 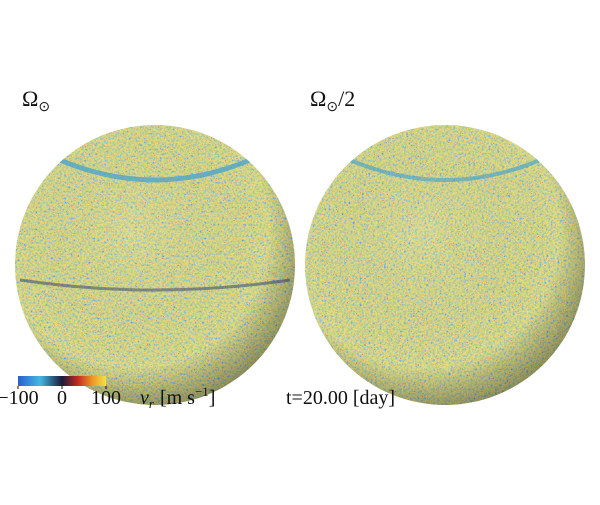 I want to click on colorbar-tick-label: 100, so click(x=106, y=398).